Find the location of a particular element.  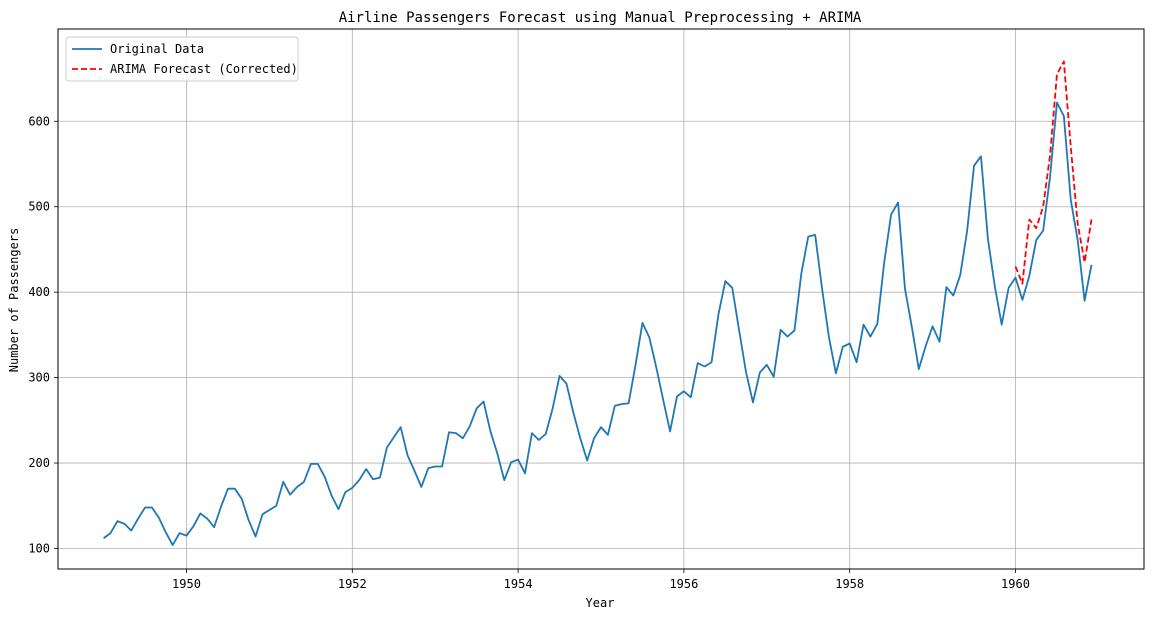

arima-forecast-line is located at coordinates (1053, 172).